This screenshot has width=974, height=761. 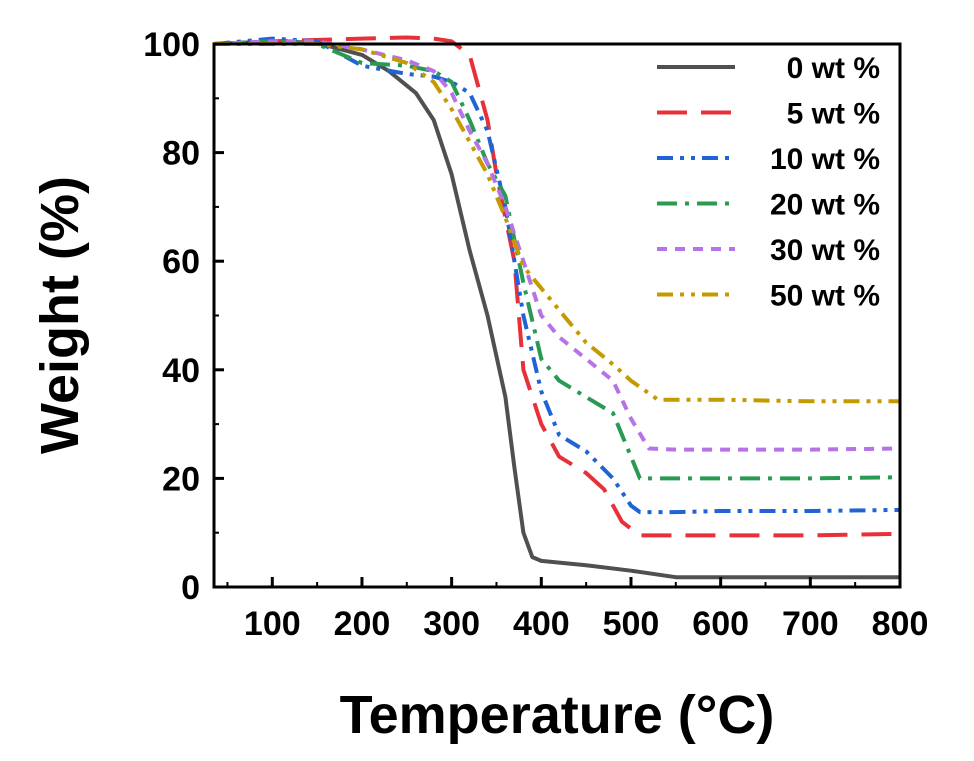 I want to click on x-tick-label: 600, so click(x=720, y=624).